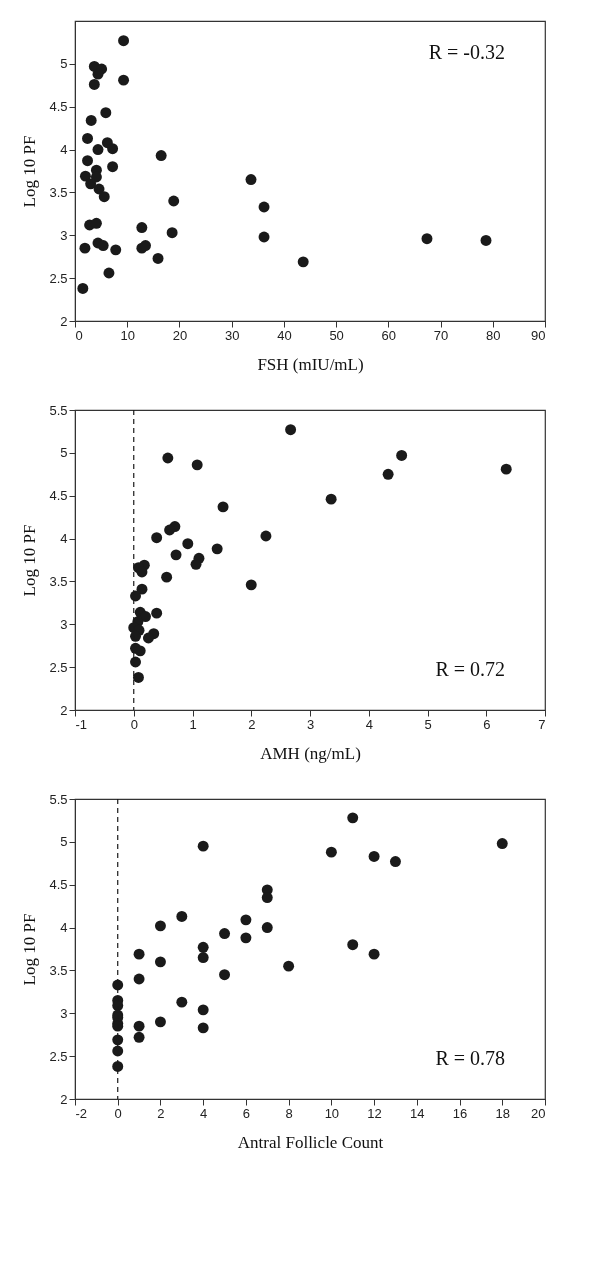 This screenshot has width=610, height=1283. Describe the element at coordinates (389, 335) in the screenshot. I see `x-tick-label: 60` at that location.